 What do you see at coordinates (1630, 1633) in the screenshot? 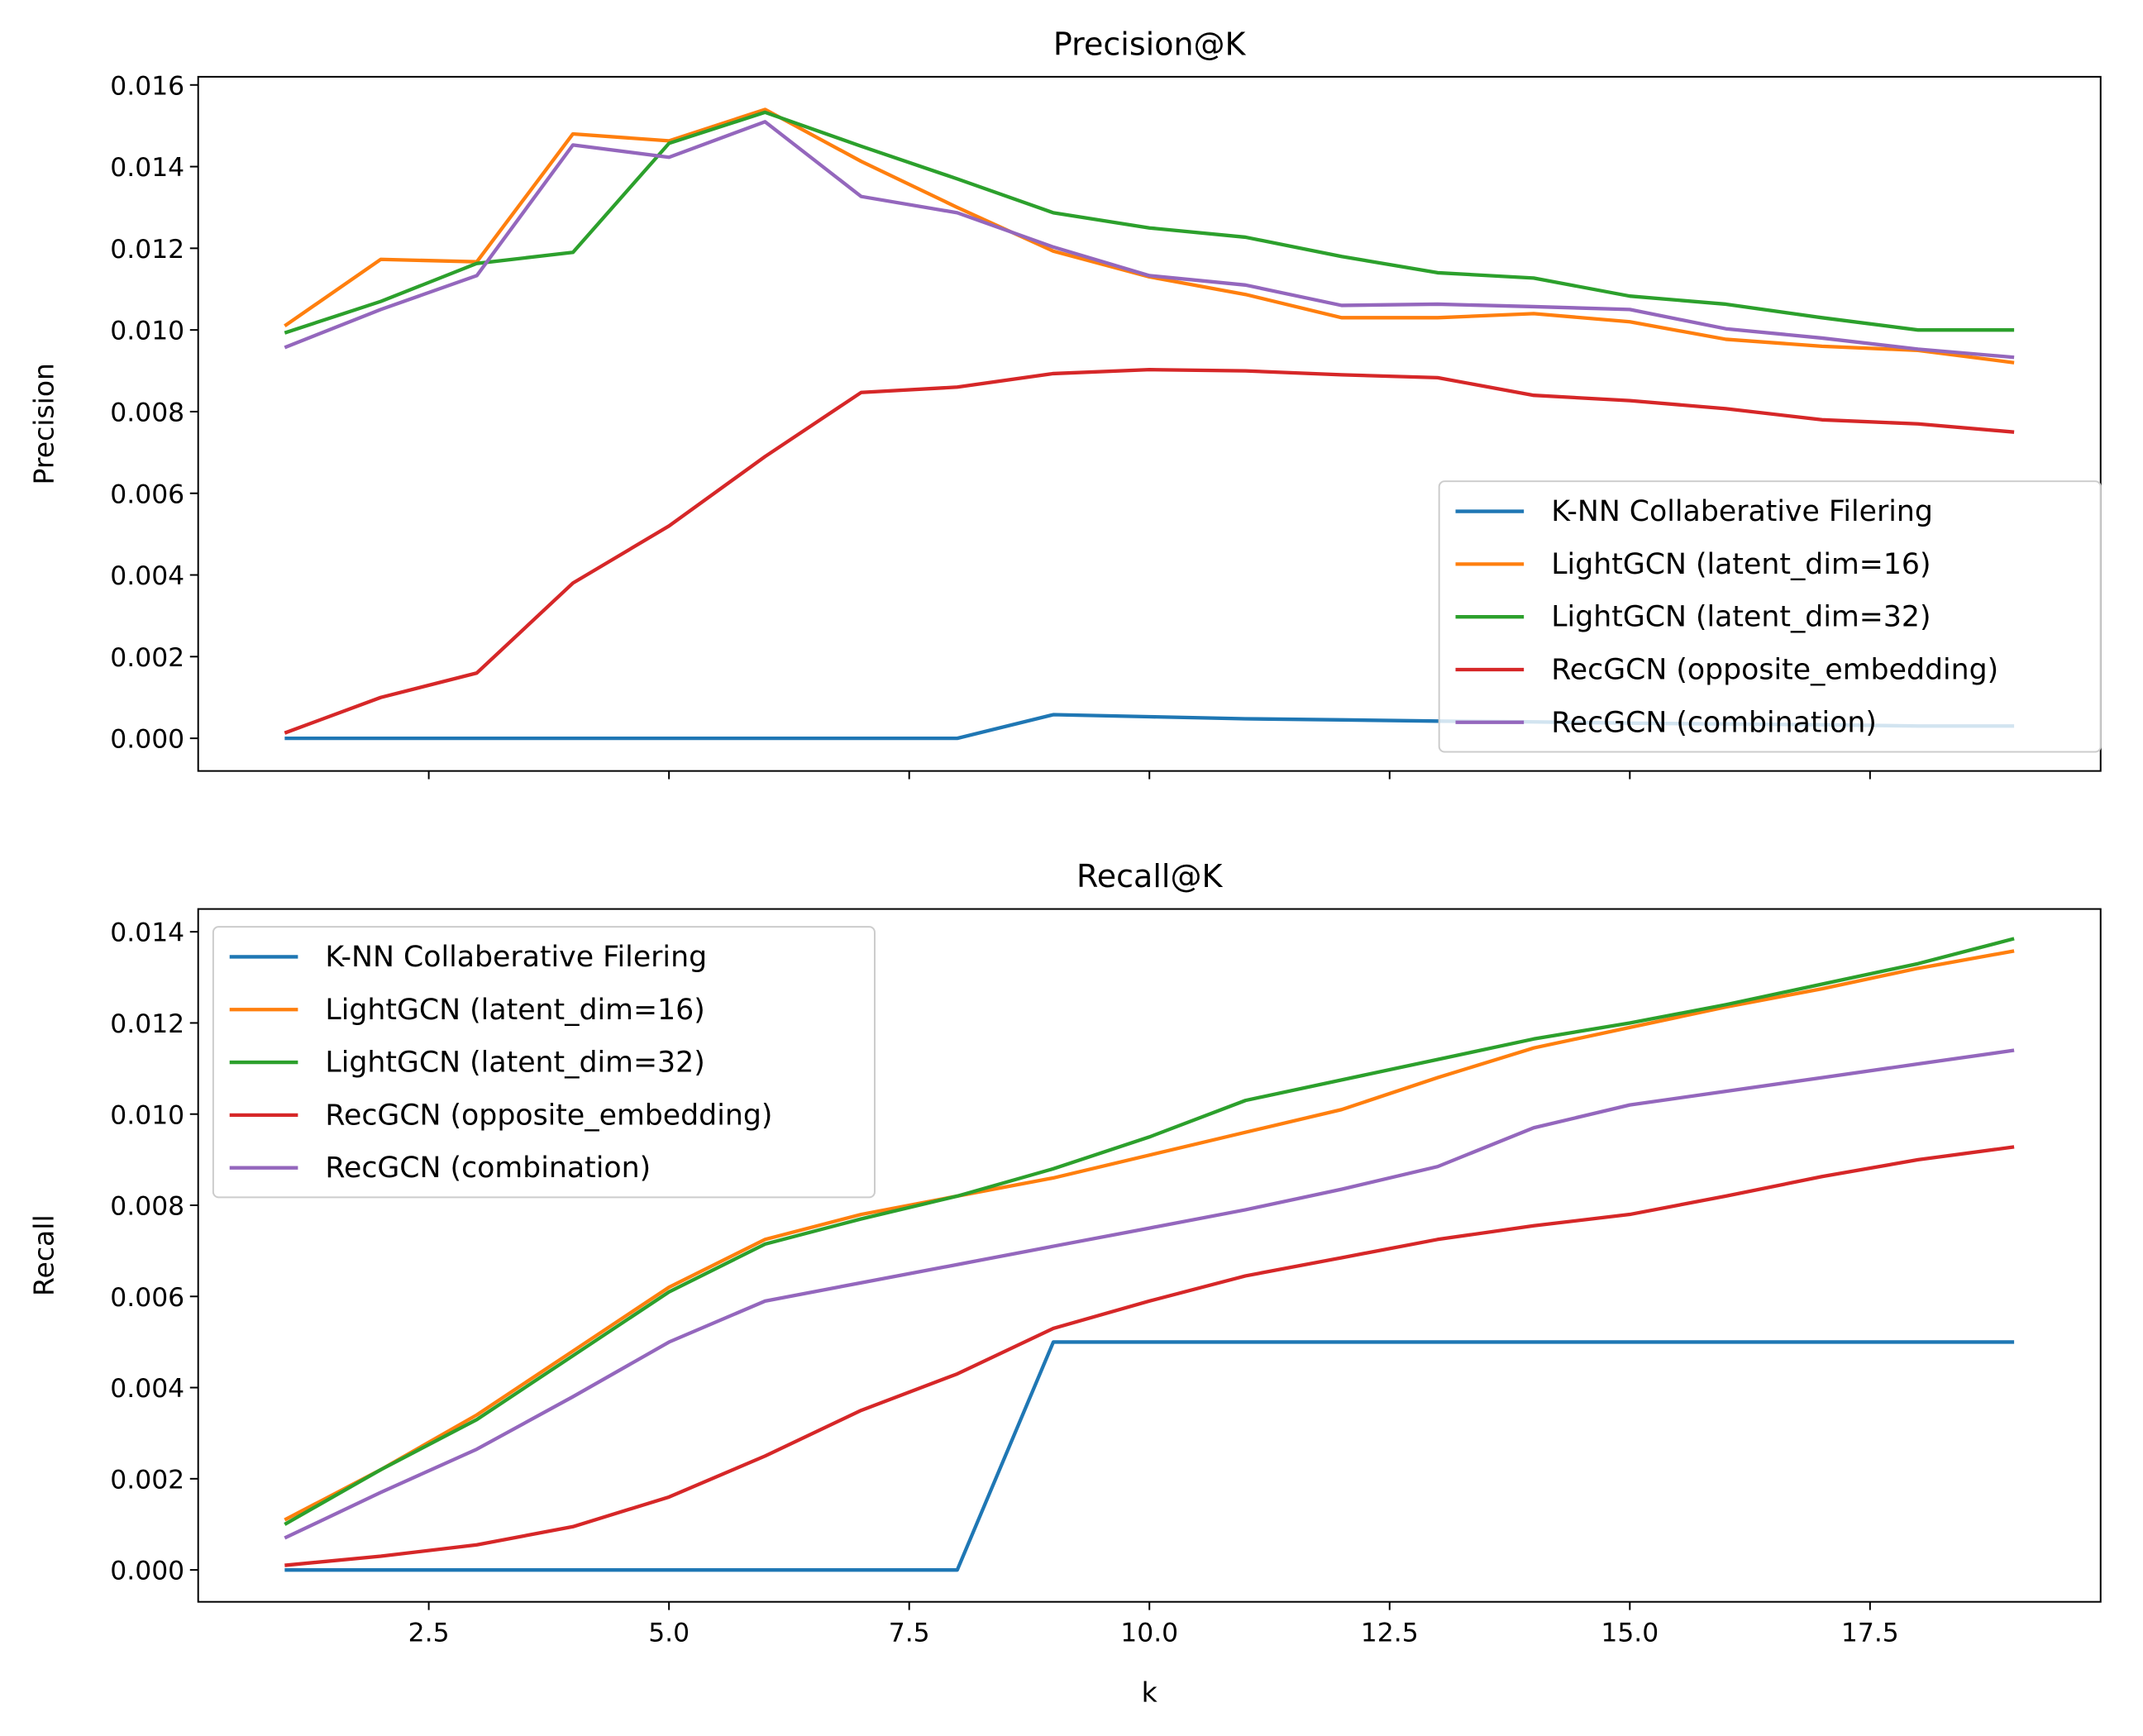
I see `x-tick-label: 15.0` at bounding box center [1630, 1633].